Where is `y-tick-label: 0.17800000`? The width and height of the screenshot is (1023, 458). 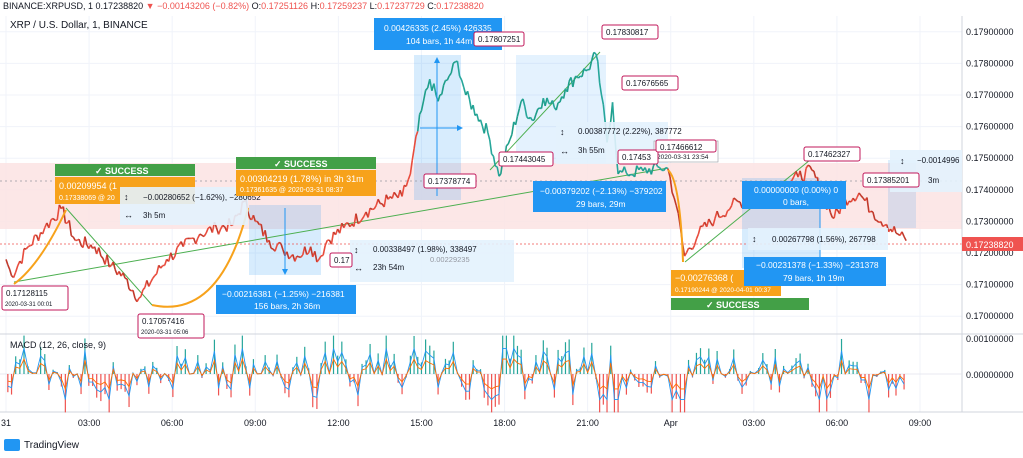 y-tick-label: 0.17800000 is located at coordinates (990, 63).